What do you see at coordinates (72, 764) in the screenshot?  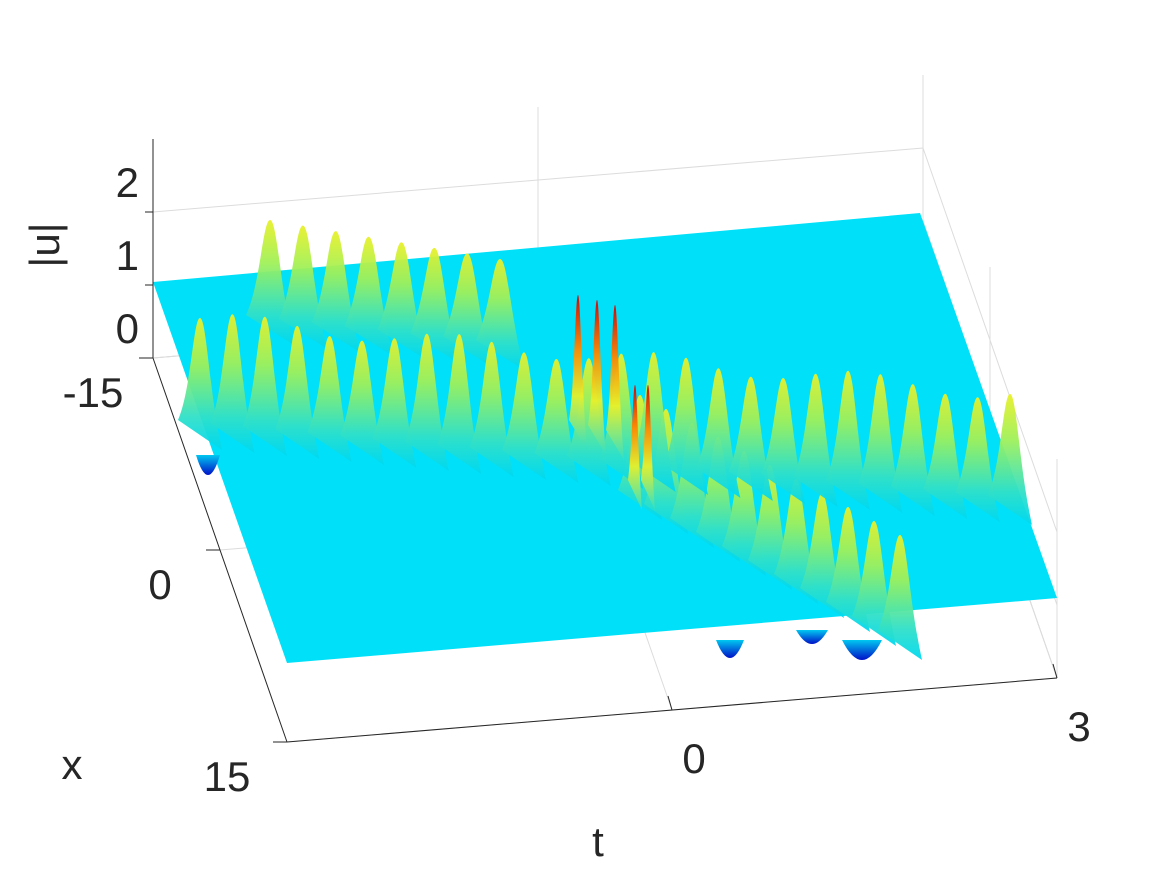 I see `y-axis-label: x` at bounding box center [72, 764].